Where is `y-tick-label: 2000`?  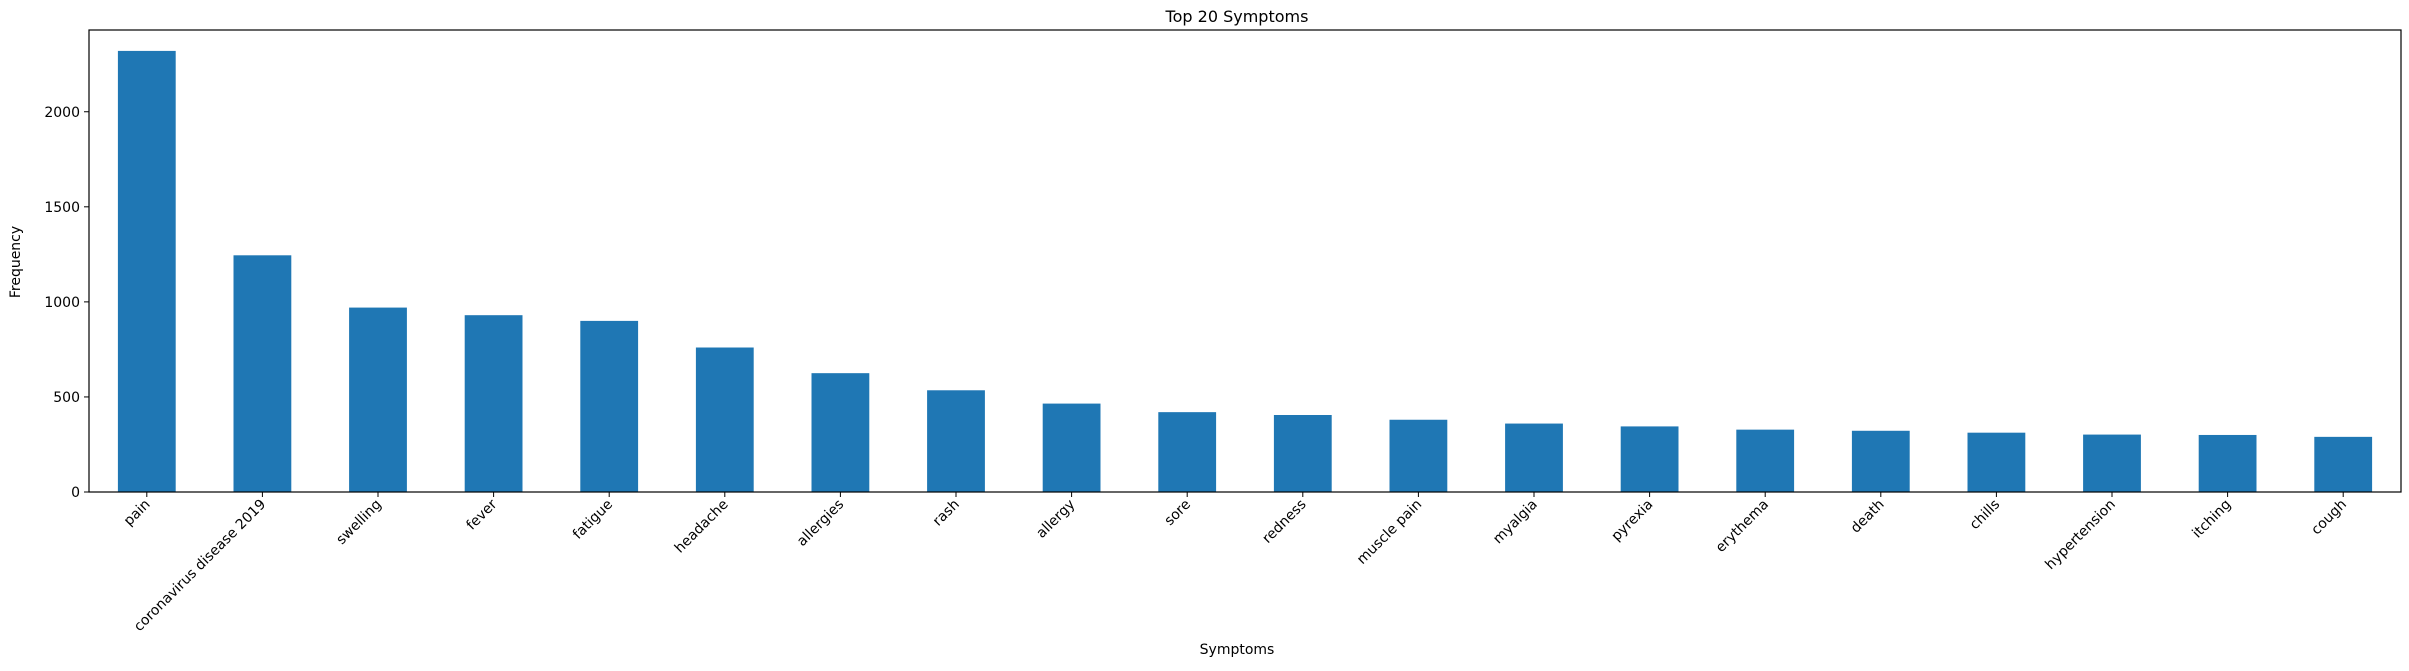 y-tick-label: 2000 is located at coordinates (62, 113).